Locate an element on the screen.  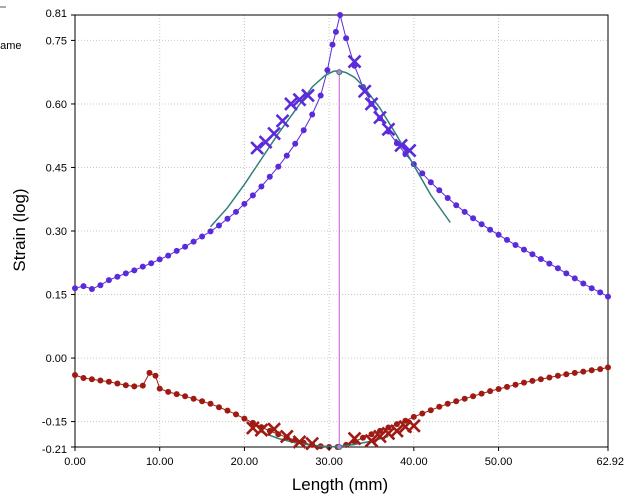
x-tick-label: 50.00 is located at coordinates (499, 462).